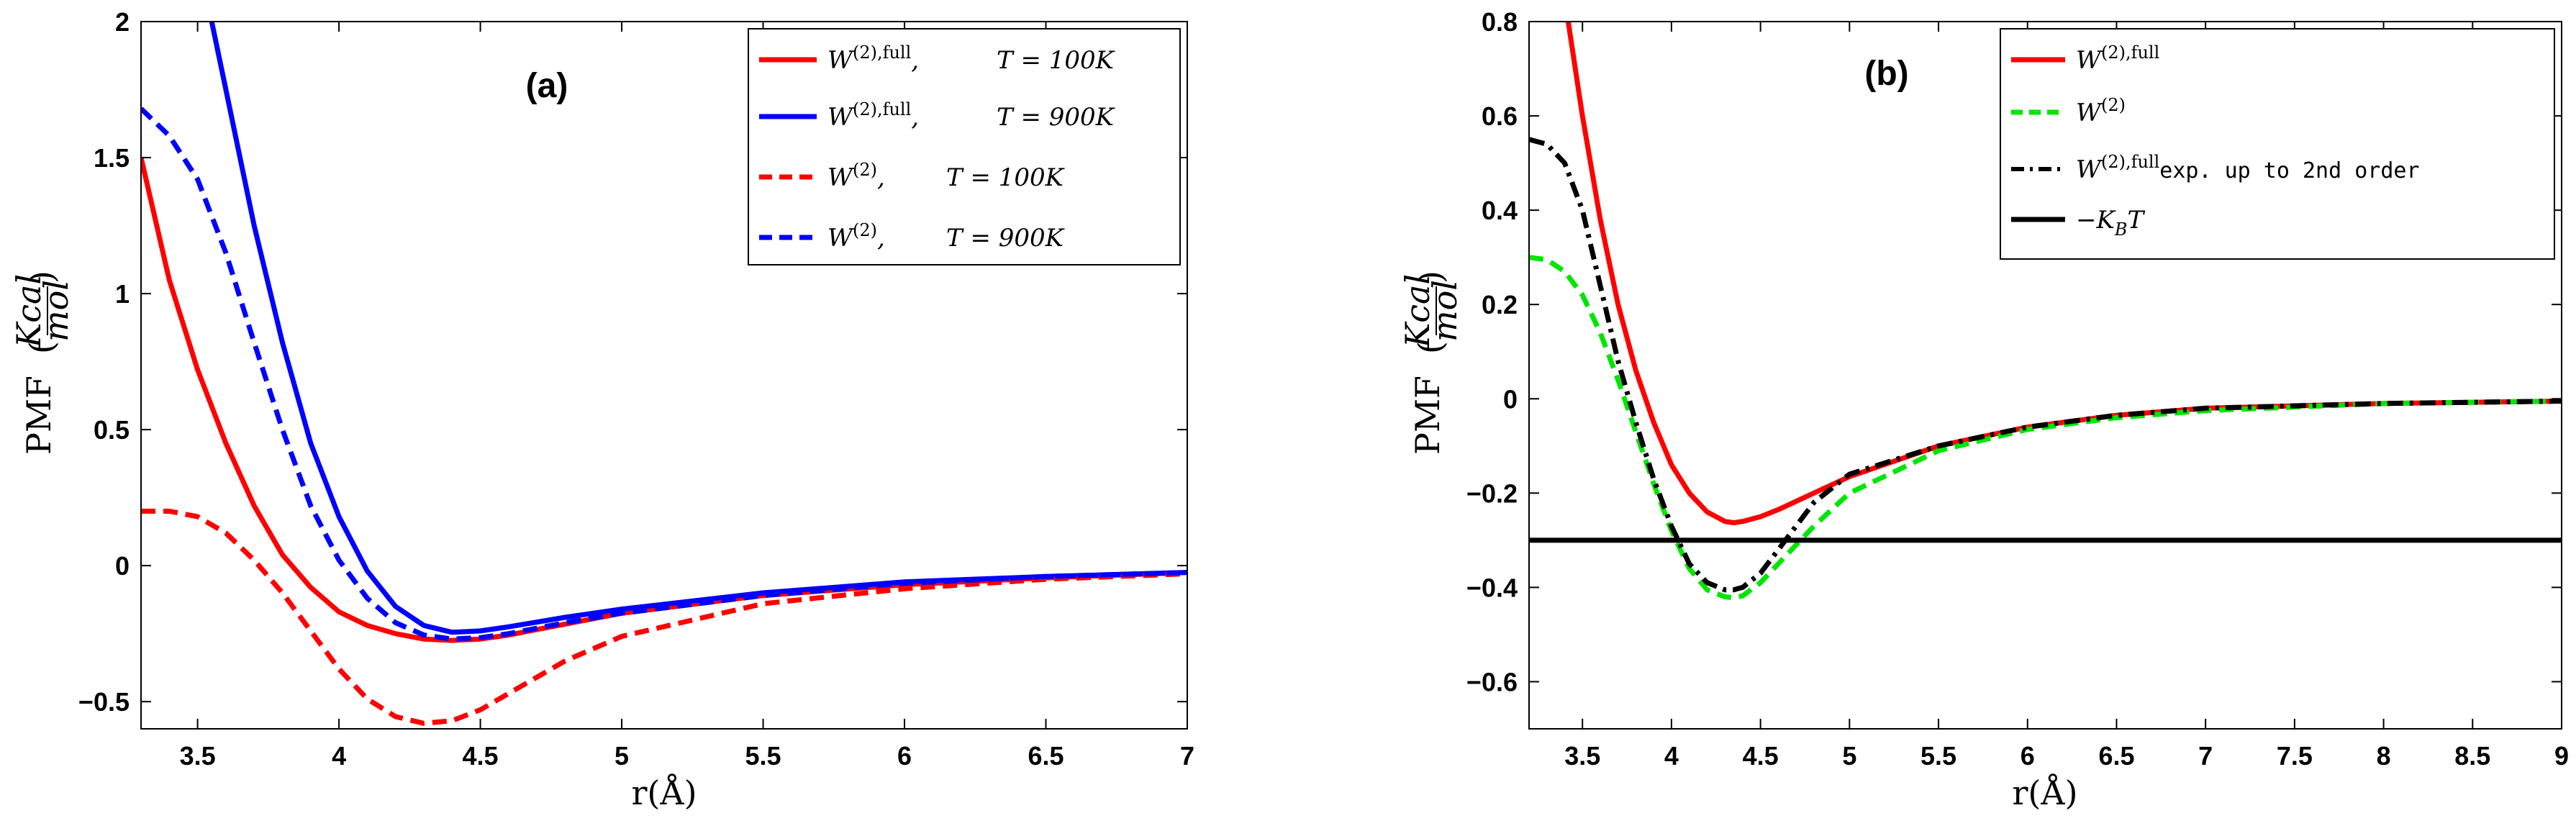  I want to click on x-tick-label: 8, so click(2384, 756).